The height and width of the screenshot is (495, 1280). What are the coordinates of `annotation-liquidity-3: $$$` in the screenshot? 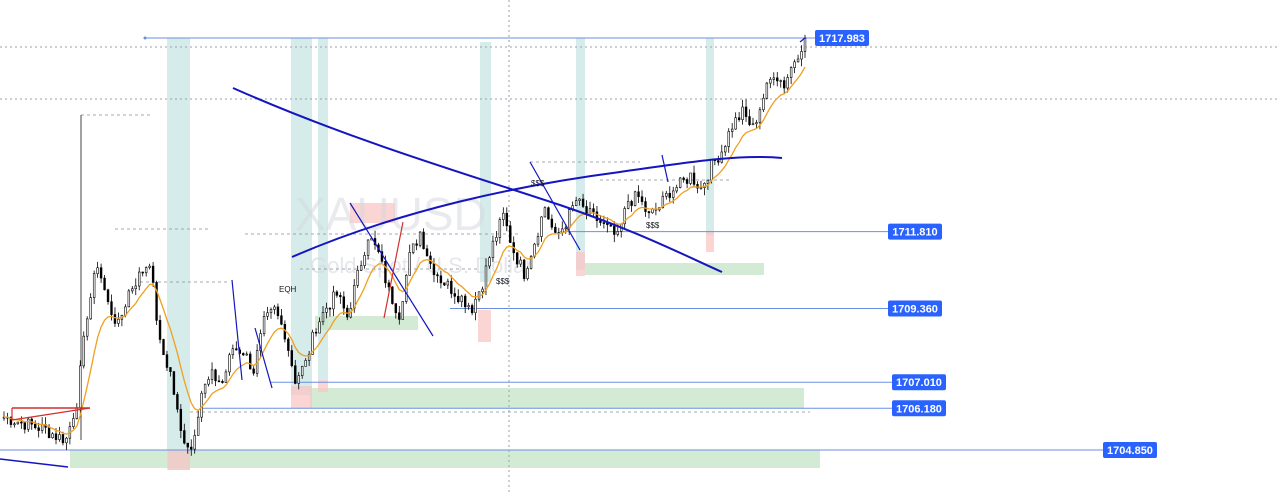 It's located at (653, 225).